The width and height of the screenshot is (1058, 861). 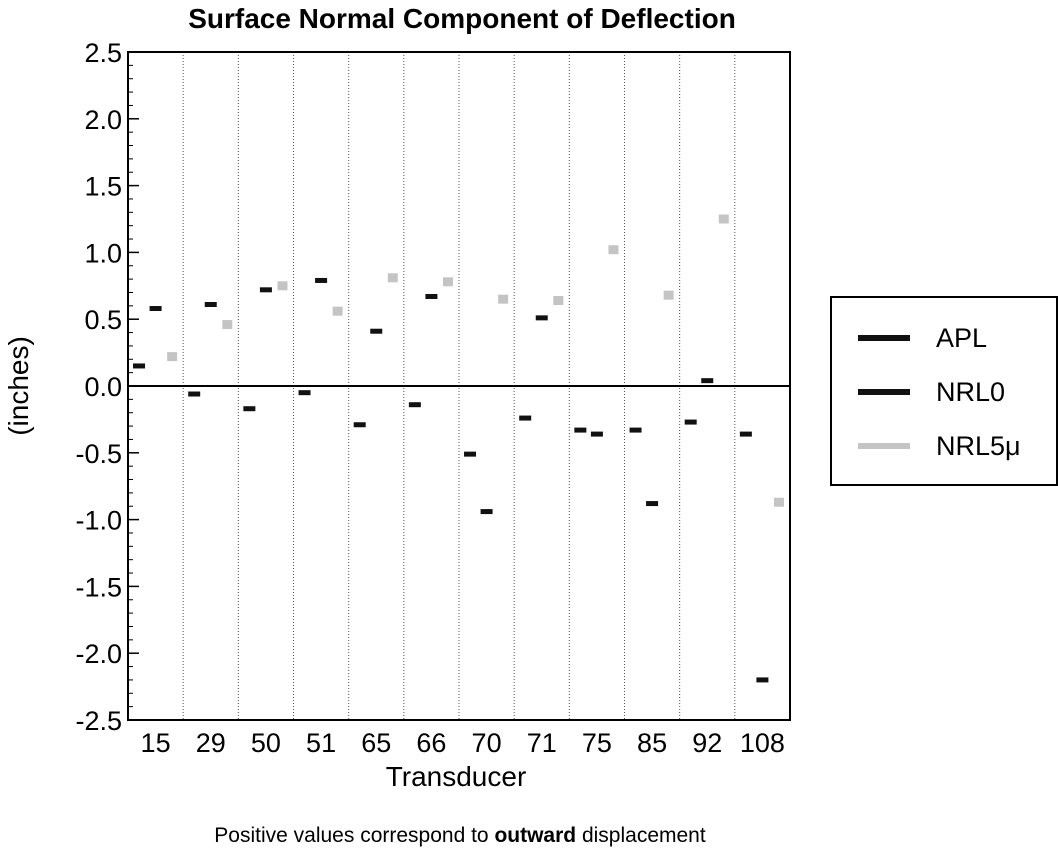 I want to click on y-tick-label: -2.5, so click(x=98, y=721).